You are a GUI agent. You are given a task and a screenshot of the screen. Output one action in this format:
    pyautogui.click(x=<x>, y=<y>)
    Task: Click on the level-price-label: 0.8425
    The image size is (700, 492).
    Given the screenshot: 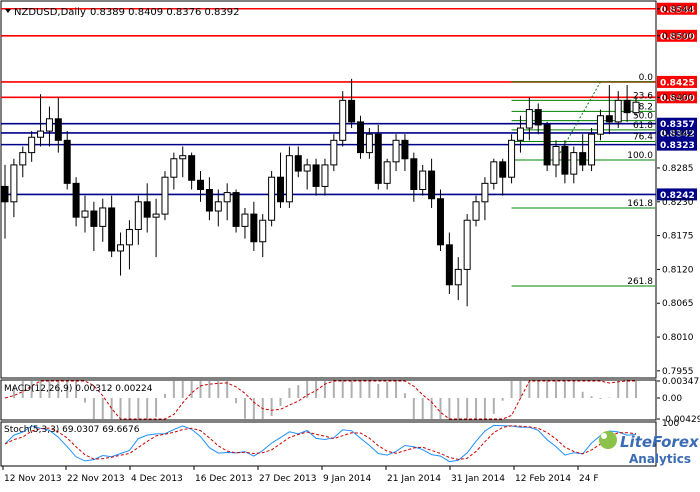 What is the action you would take?
    pyautogui.click(x=677, y=83)
    